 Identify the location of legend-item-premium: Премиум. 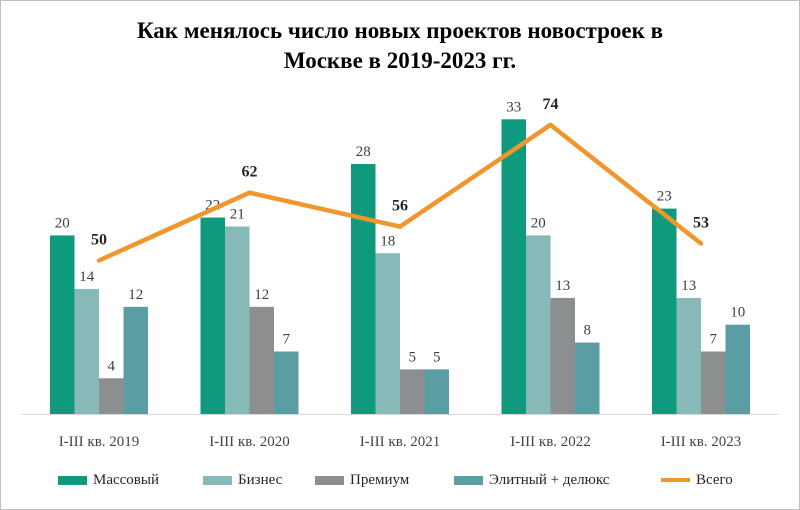
(362, 480).